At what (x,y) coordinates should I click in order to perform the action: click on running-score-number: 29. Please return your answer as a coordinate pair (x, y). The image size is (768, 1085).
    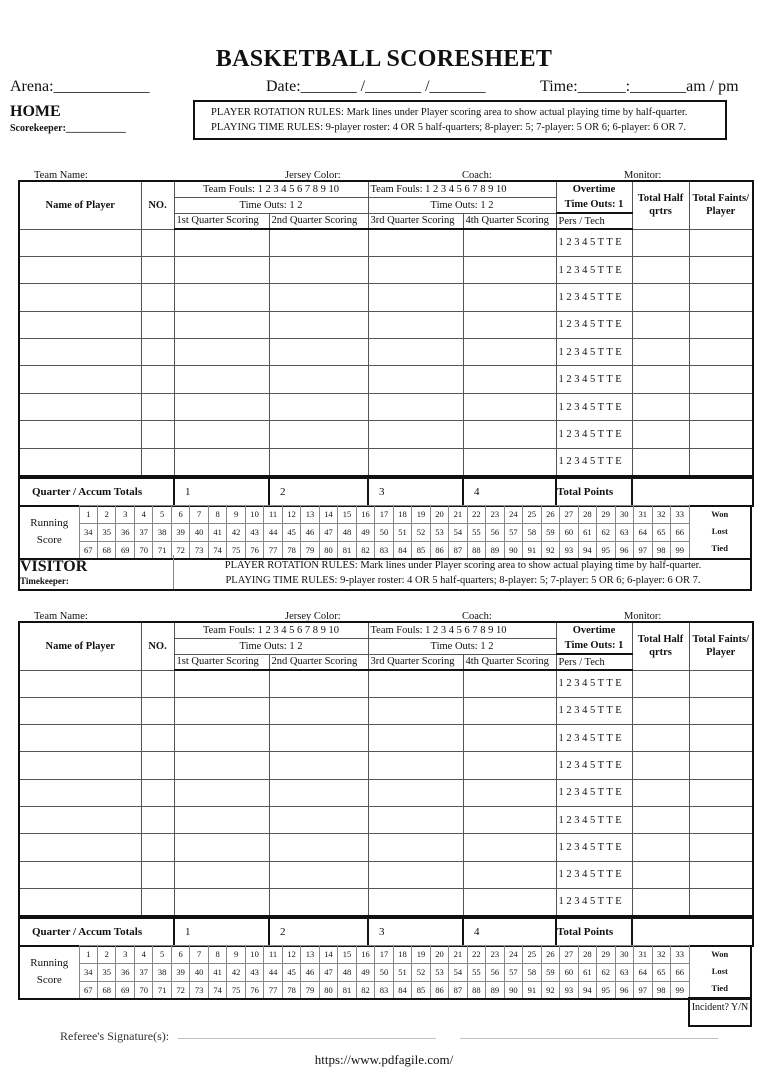
    Looking at the image, I should click on (606, 954).